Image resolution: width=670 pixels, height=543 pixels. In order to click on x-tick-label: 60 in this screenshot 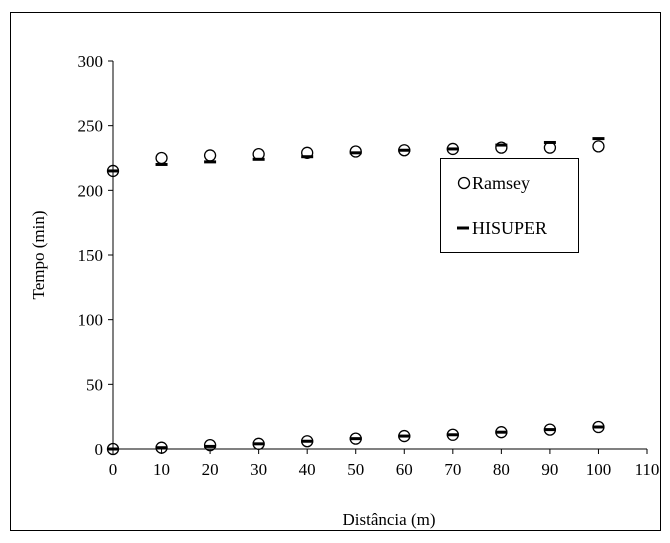, I will do `click(404, 469)`.